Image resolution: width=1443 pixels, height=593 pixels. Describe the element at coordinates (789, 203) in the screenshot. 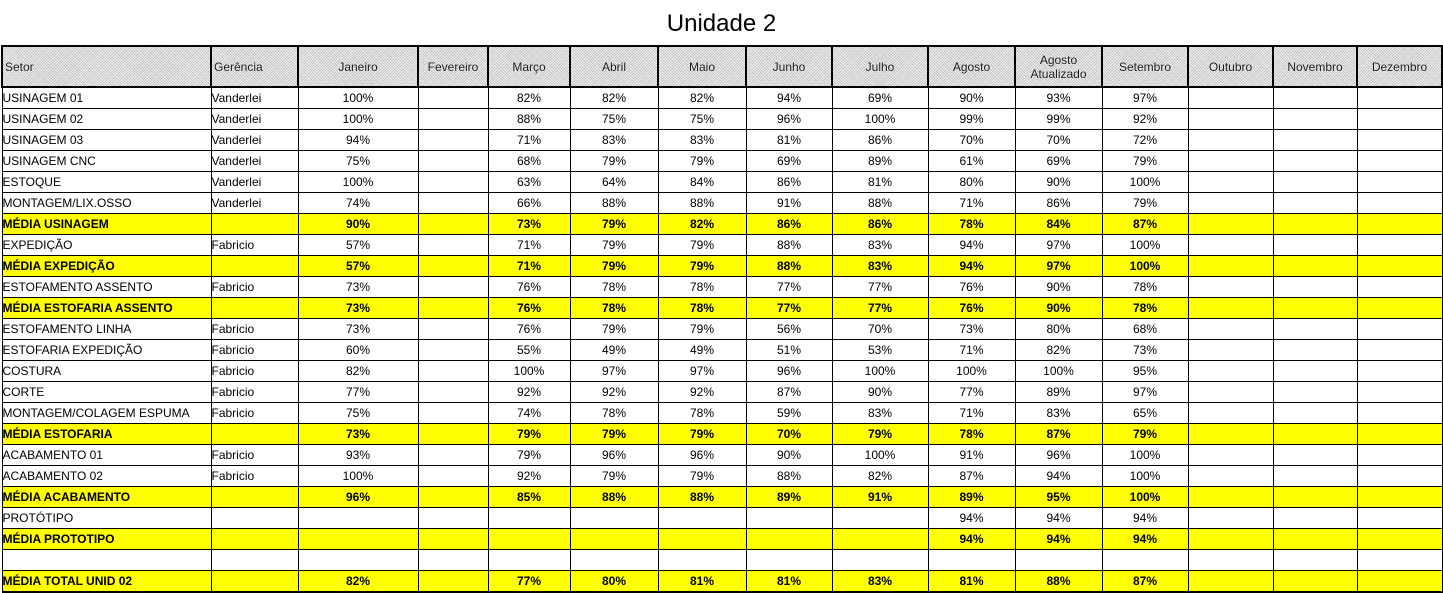

I see `value-cell: 91%` at that location.